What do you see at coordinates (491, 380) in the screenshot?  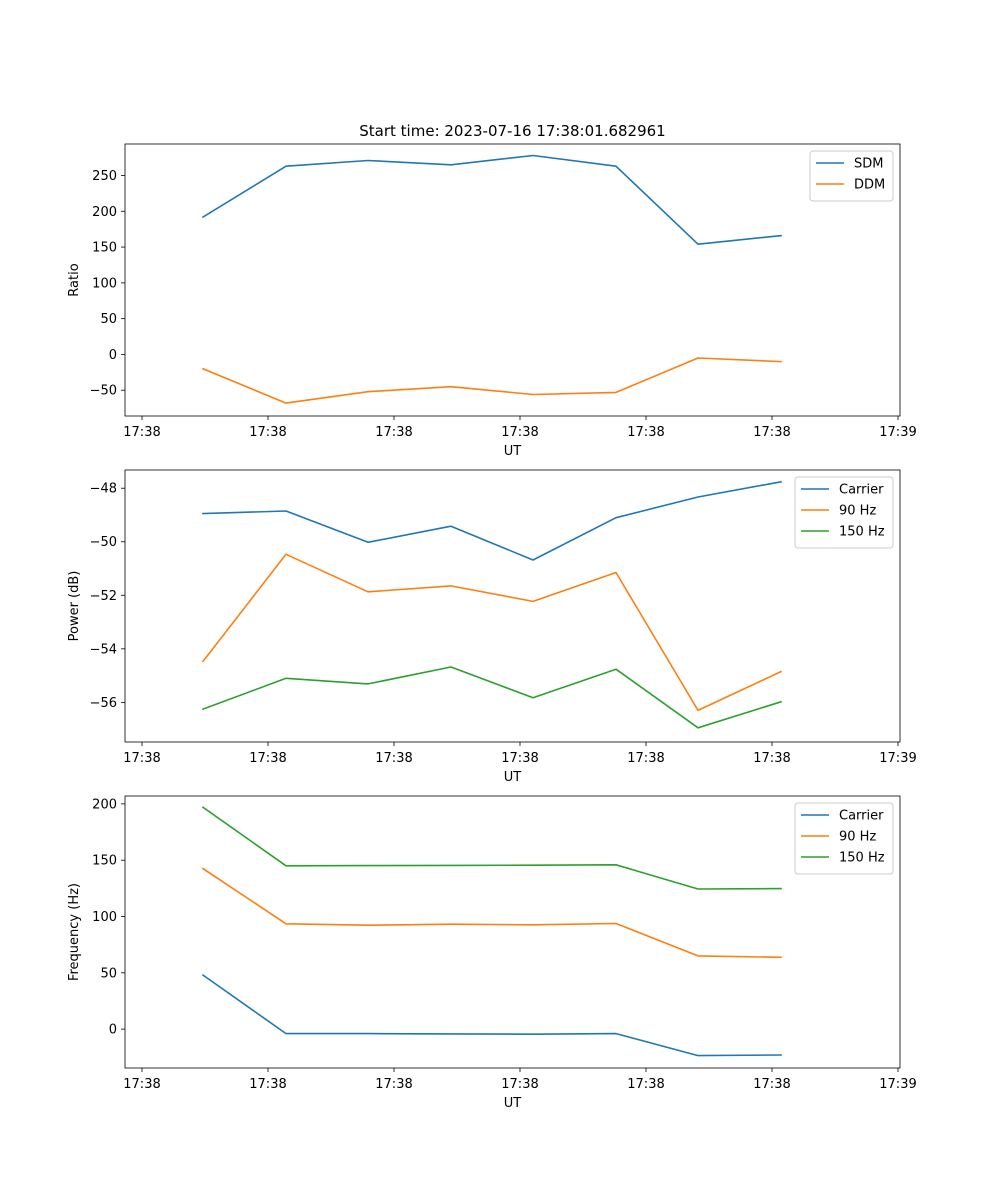 I see `series-line-ddm` at bounding box center [491, 380].